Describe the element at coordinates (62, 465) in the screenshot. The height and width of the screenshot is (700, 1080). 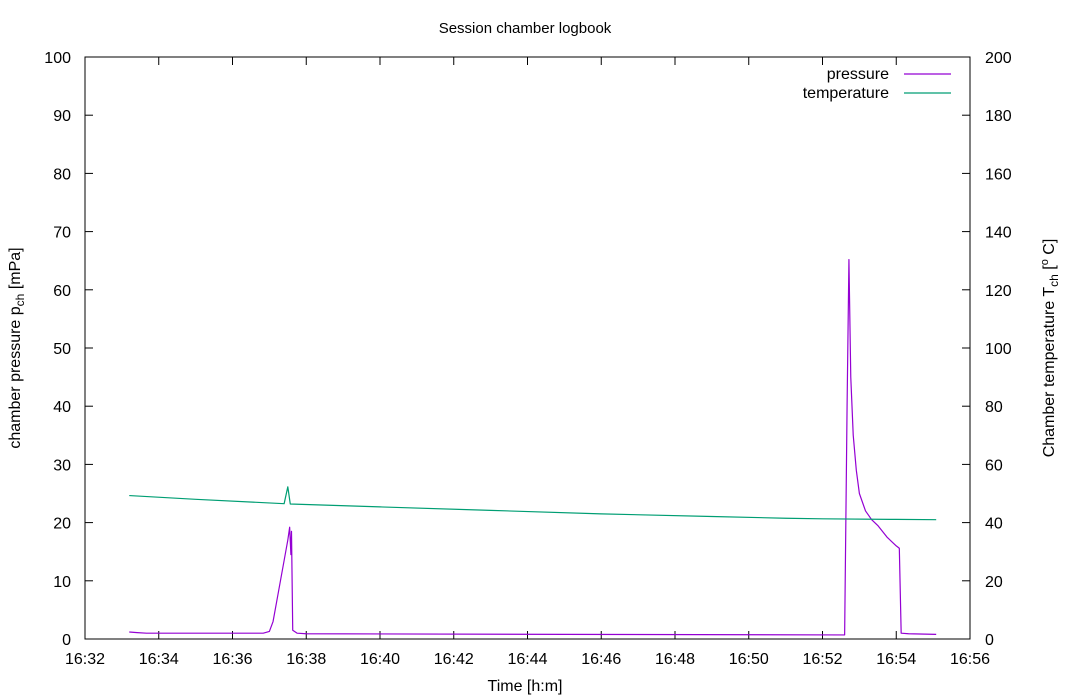
I see `y-tick-label: 30` at that location.